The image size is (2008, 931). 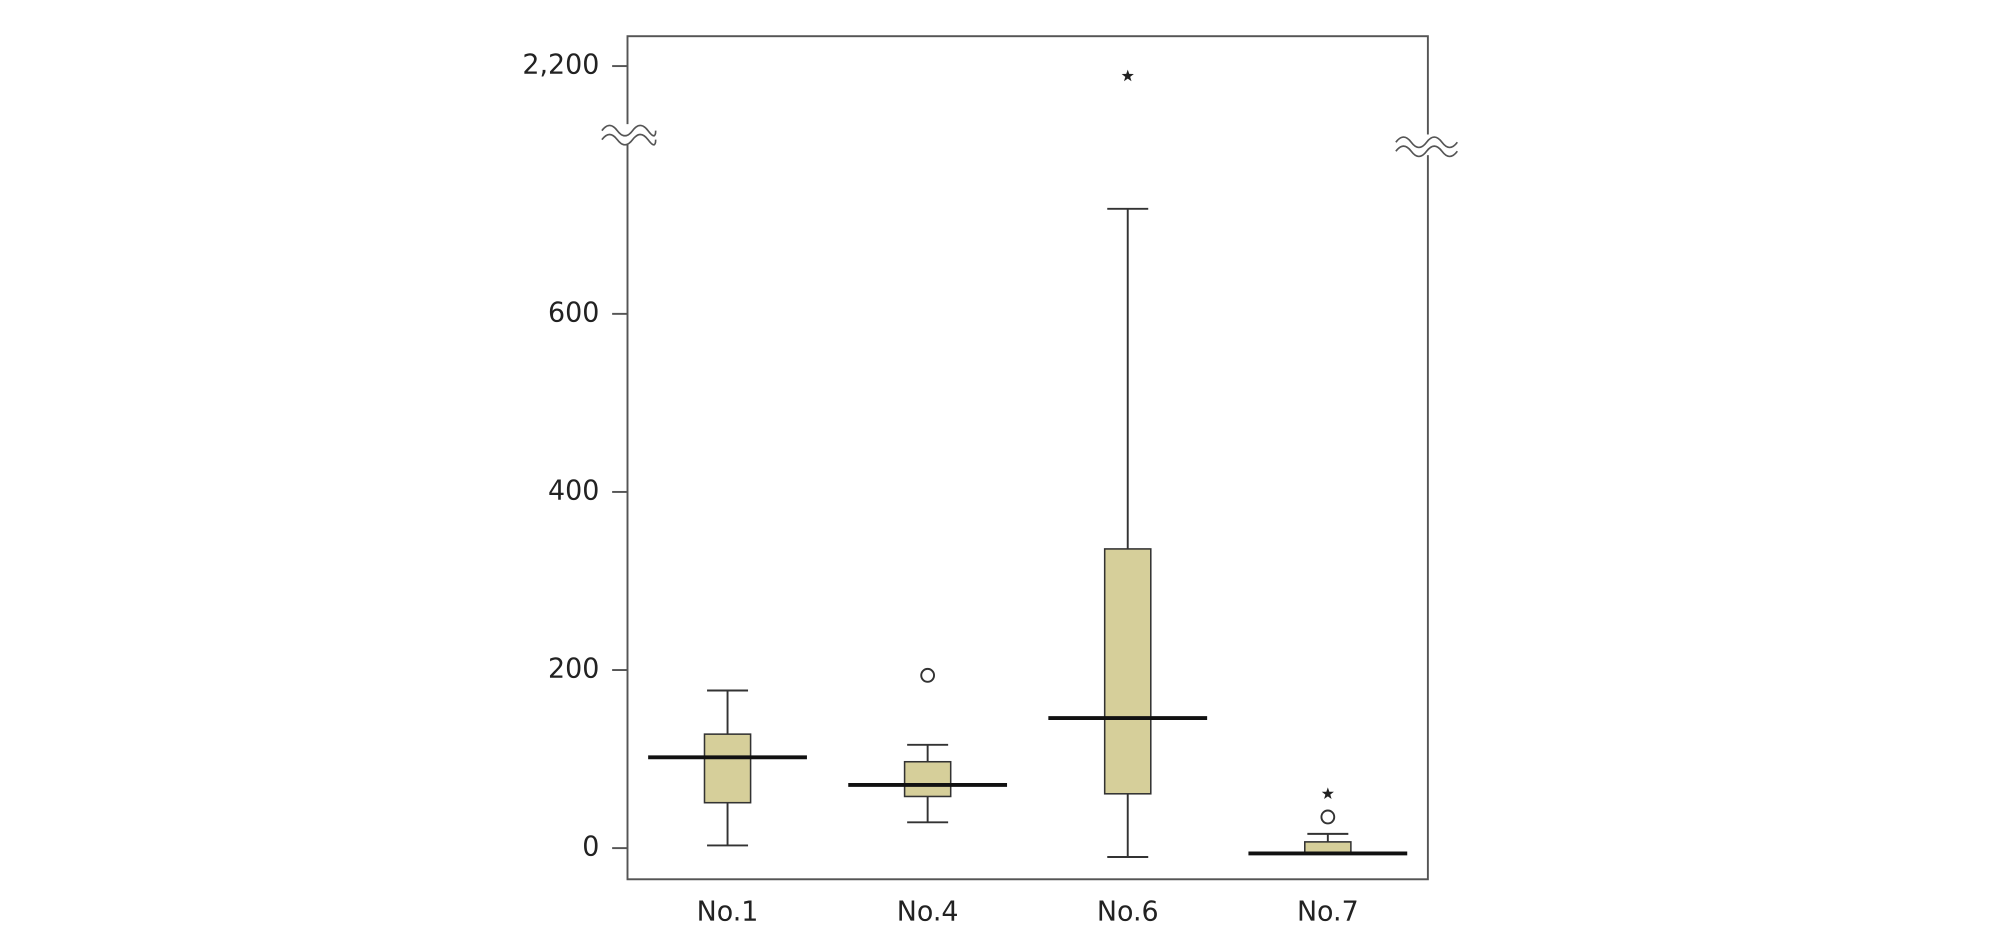 I want to click on x-tick-label: No.7, so click(x=1328, y=911).